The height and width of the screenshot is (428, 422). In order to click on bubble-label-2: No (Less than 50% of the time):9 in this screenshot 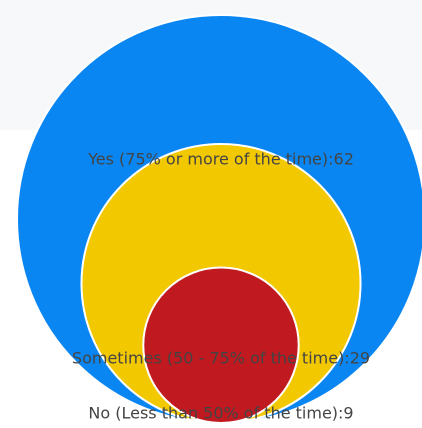, I will do `click(220, 413)`.